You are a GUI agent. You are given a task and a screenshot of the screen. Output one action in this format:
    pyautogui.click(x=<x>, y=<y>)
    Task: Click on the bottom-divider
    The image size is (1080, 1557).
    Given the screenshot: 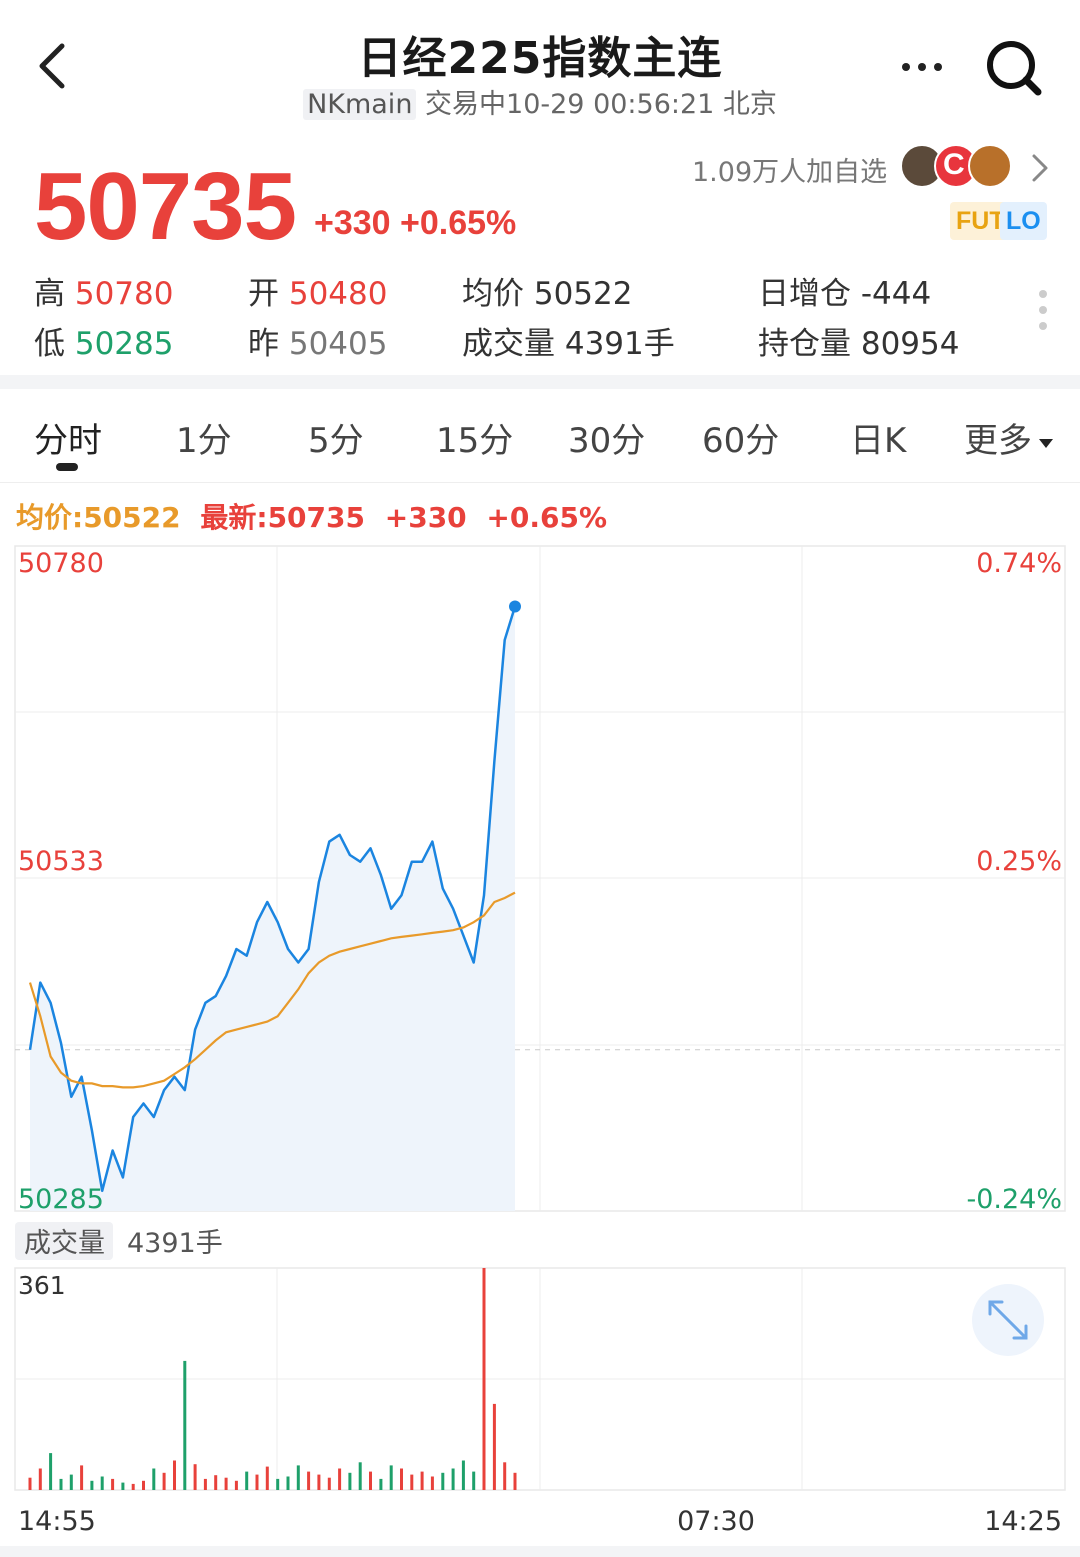 What is the action you would take?
    pyautogui.click(x=540, y=1551)
    